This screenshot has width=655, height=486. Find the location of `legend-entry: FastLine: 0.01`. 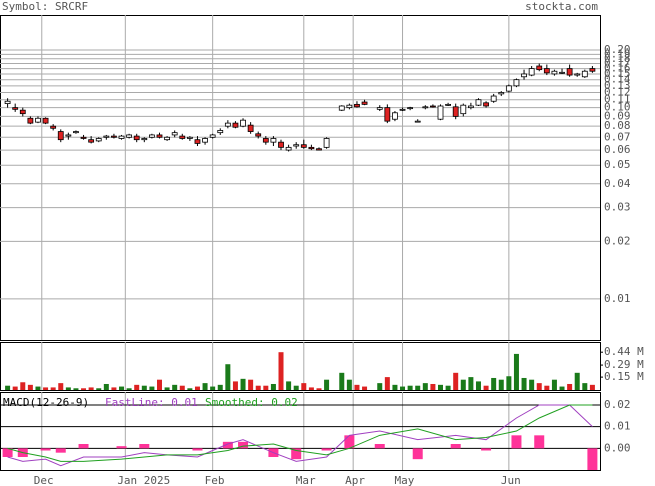

legend-entry: FastLine: 0.01 is located at coordinates (151, 402).